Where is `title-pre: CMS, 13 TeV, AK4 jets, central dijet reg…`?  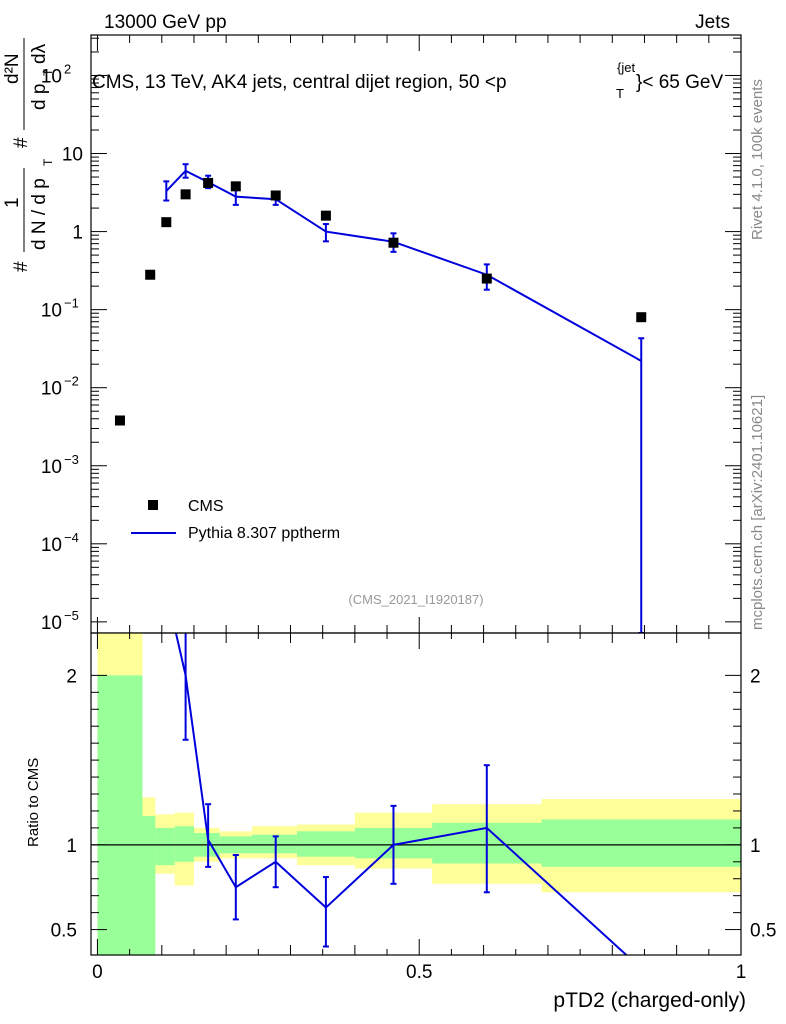 title-pre: CMS, 13 TeV, AK4 jets, central dijet reg… is located at coordinates (299, 82).